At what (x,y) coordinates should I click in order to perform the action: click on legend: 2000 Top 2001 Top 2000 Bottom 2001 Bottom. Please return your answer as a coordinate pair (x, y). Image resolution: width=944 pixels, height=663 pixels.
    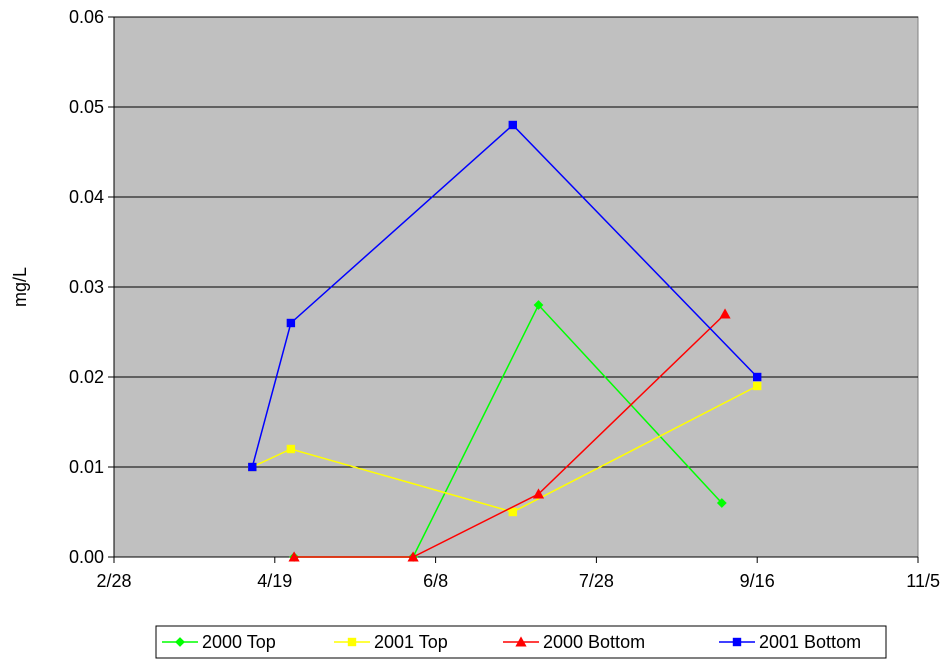
    Looking at the image, I should click on (521, 642).